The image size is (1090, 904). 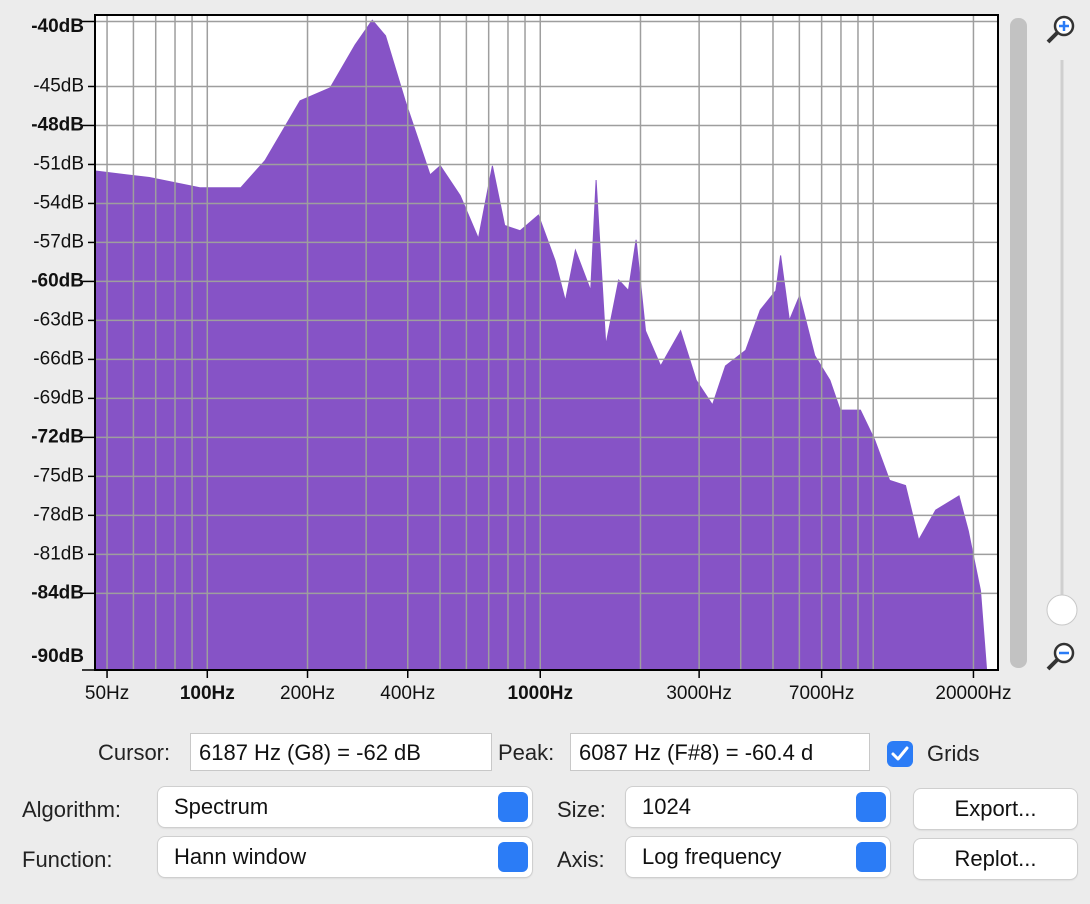 What do you see at coordinates (345, 807) in the screenshot?
I see `algorithm-select: Spectrum` at bounding box center [345, 807].